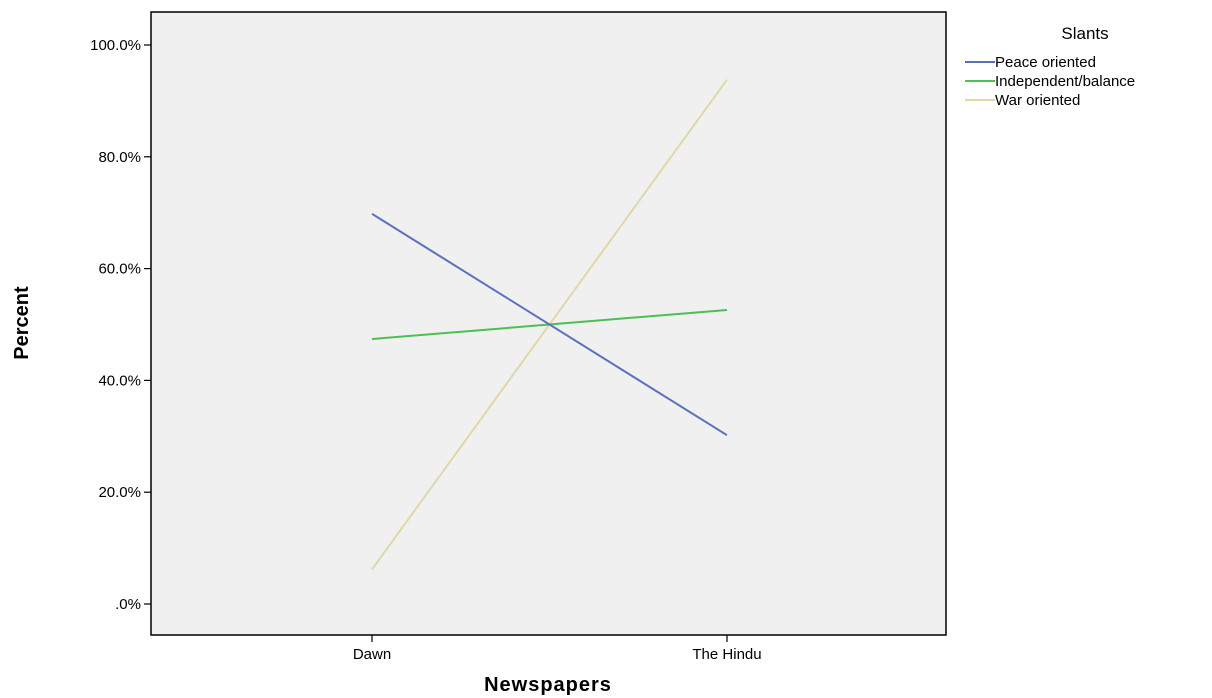  I want to click on y-tick-label: 20.0%, so click(119, 492).